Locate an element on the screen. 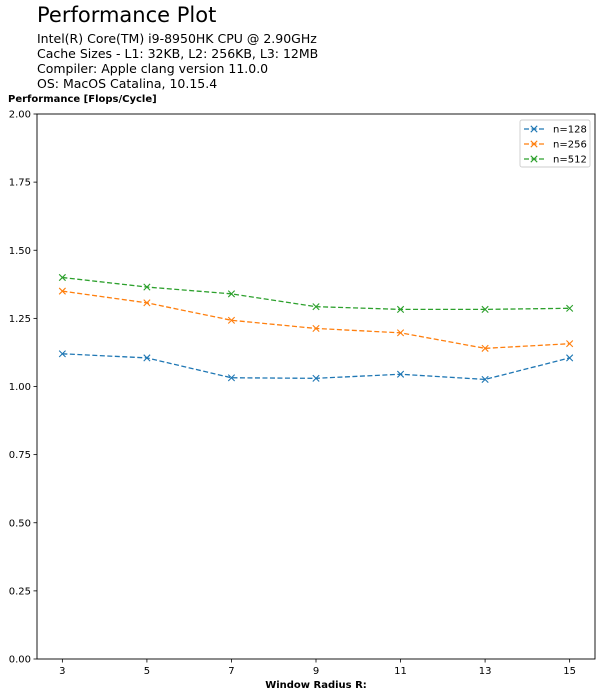 The width and height of the screenshot is (601, 696). x-tick-label: 7 is located at coordinates (231, 671).